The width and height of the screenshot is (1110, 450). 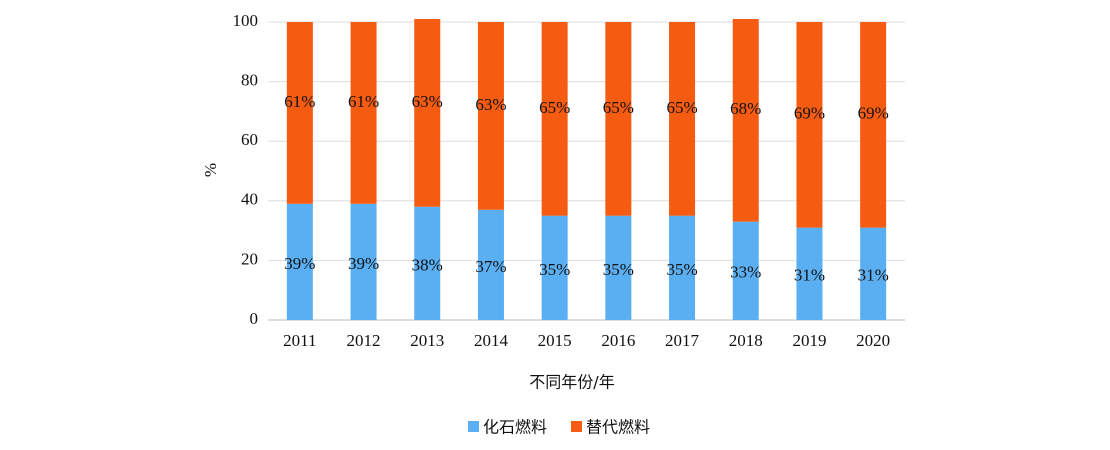 What do you see at coordinates (299, 340) in the screenshot?
I see `x-tick-label: 2011` at bounding box center [299, 340].